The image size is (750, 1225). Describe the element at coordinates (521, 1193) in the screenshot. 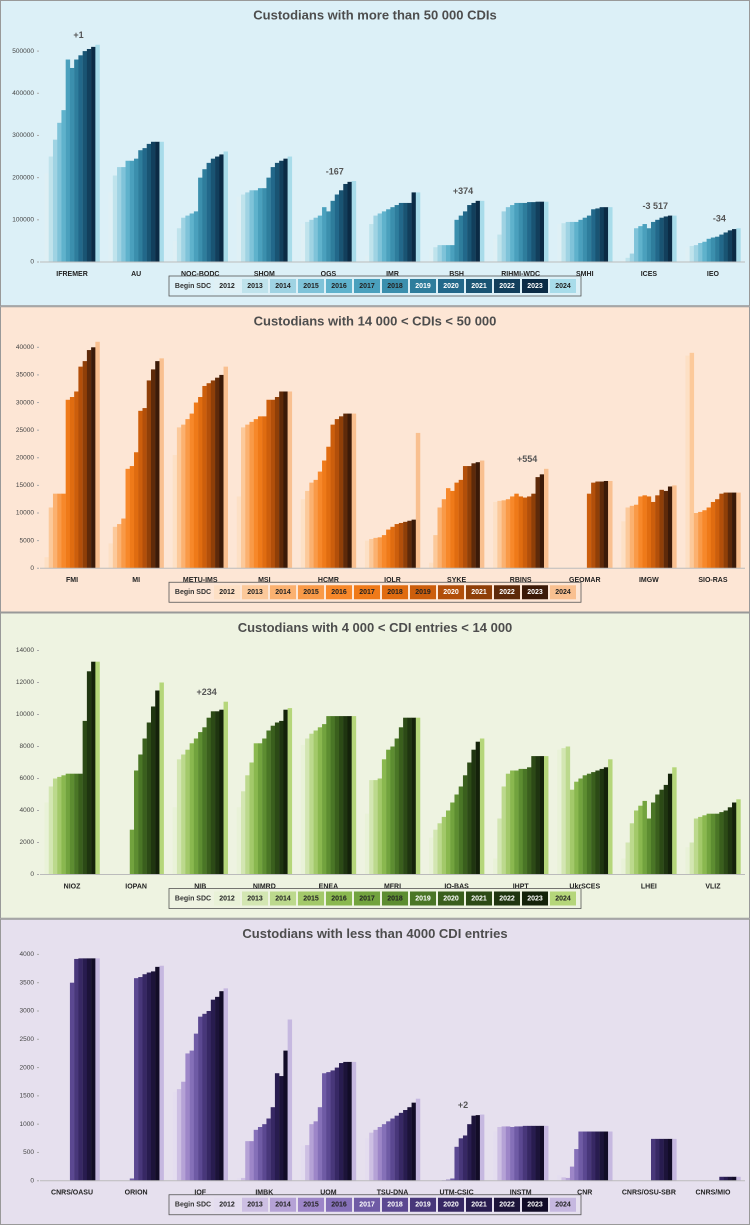

I see `x-tick-label: INSTM` at that location.